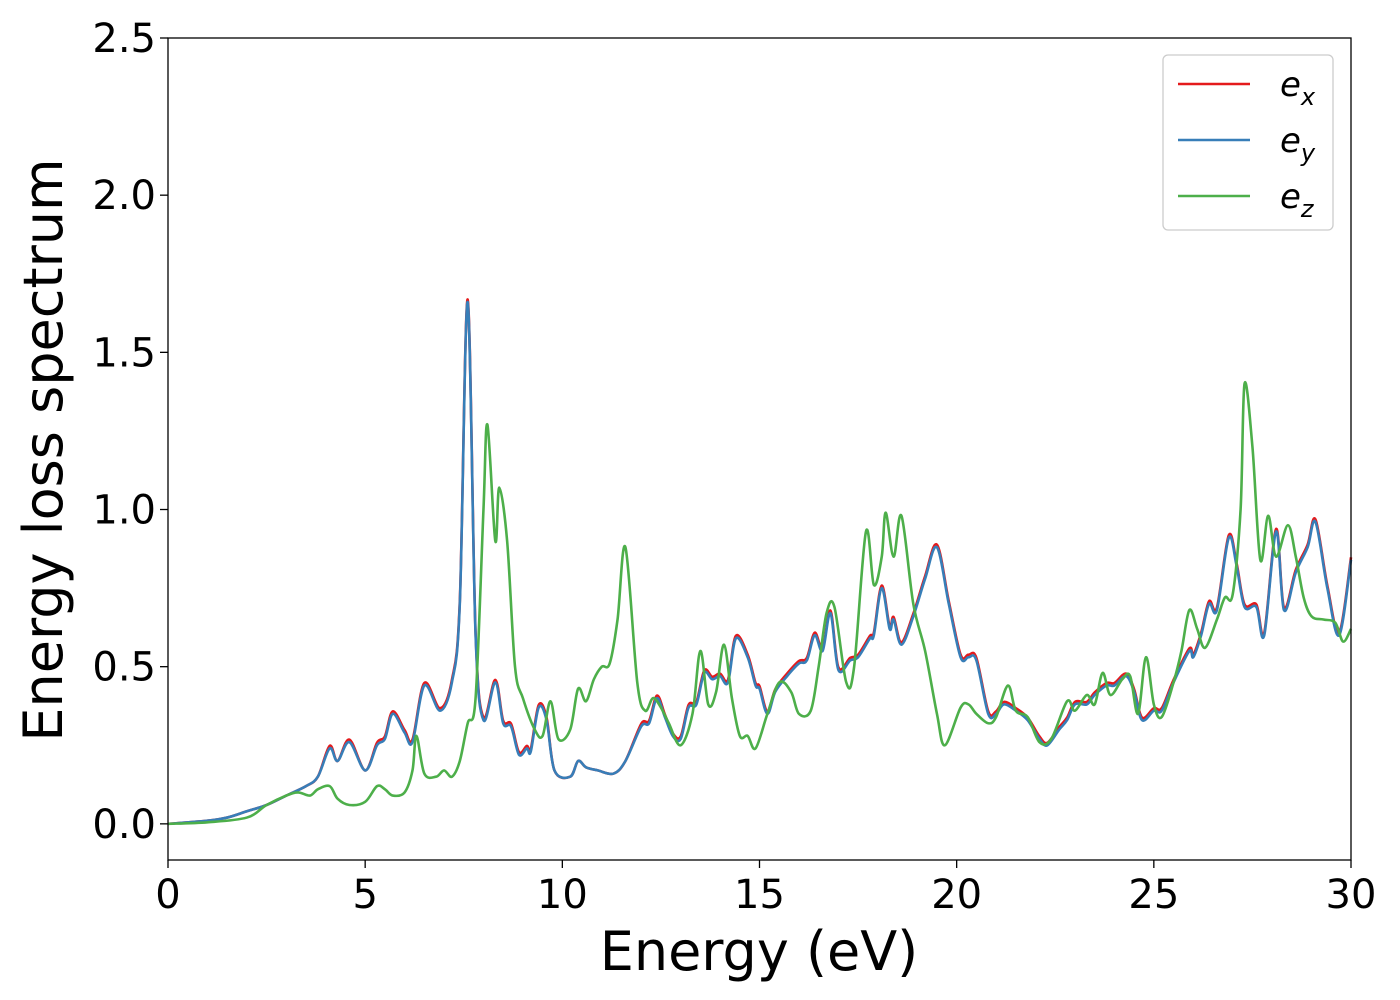 The width and height of the screenshot is (1400, 1000). I want to click on y-tick-label: 0.0, so click(124, 825).